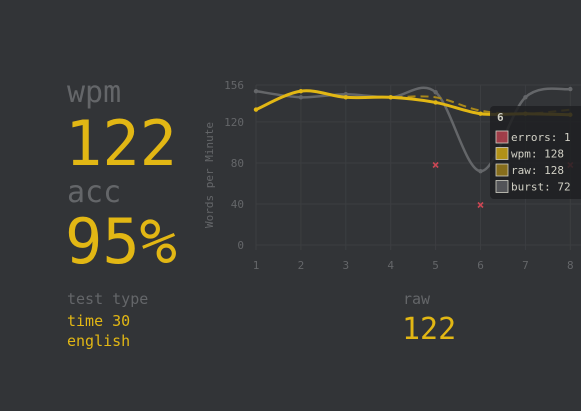 This screenshot has height=411, width=581. What do you see at coordinates (94, 92) in the screenshot?
I see `wpm-label: wpm` at bounding box center [94, 92].